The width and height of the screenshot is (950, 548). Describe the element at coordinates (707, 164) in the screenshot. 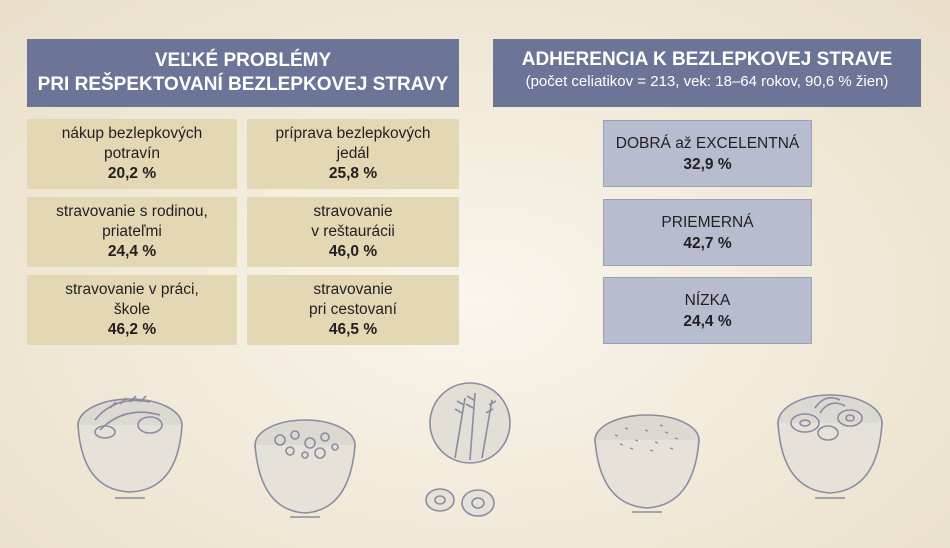

I see `adherence-value: 32,9 %` at that location.